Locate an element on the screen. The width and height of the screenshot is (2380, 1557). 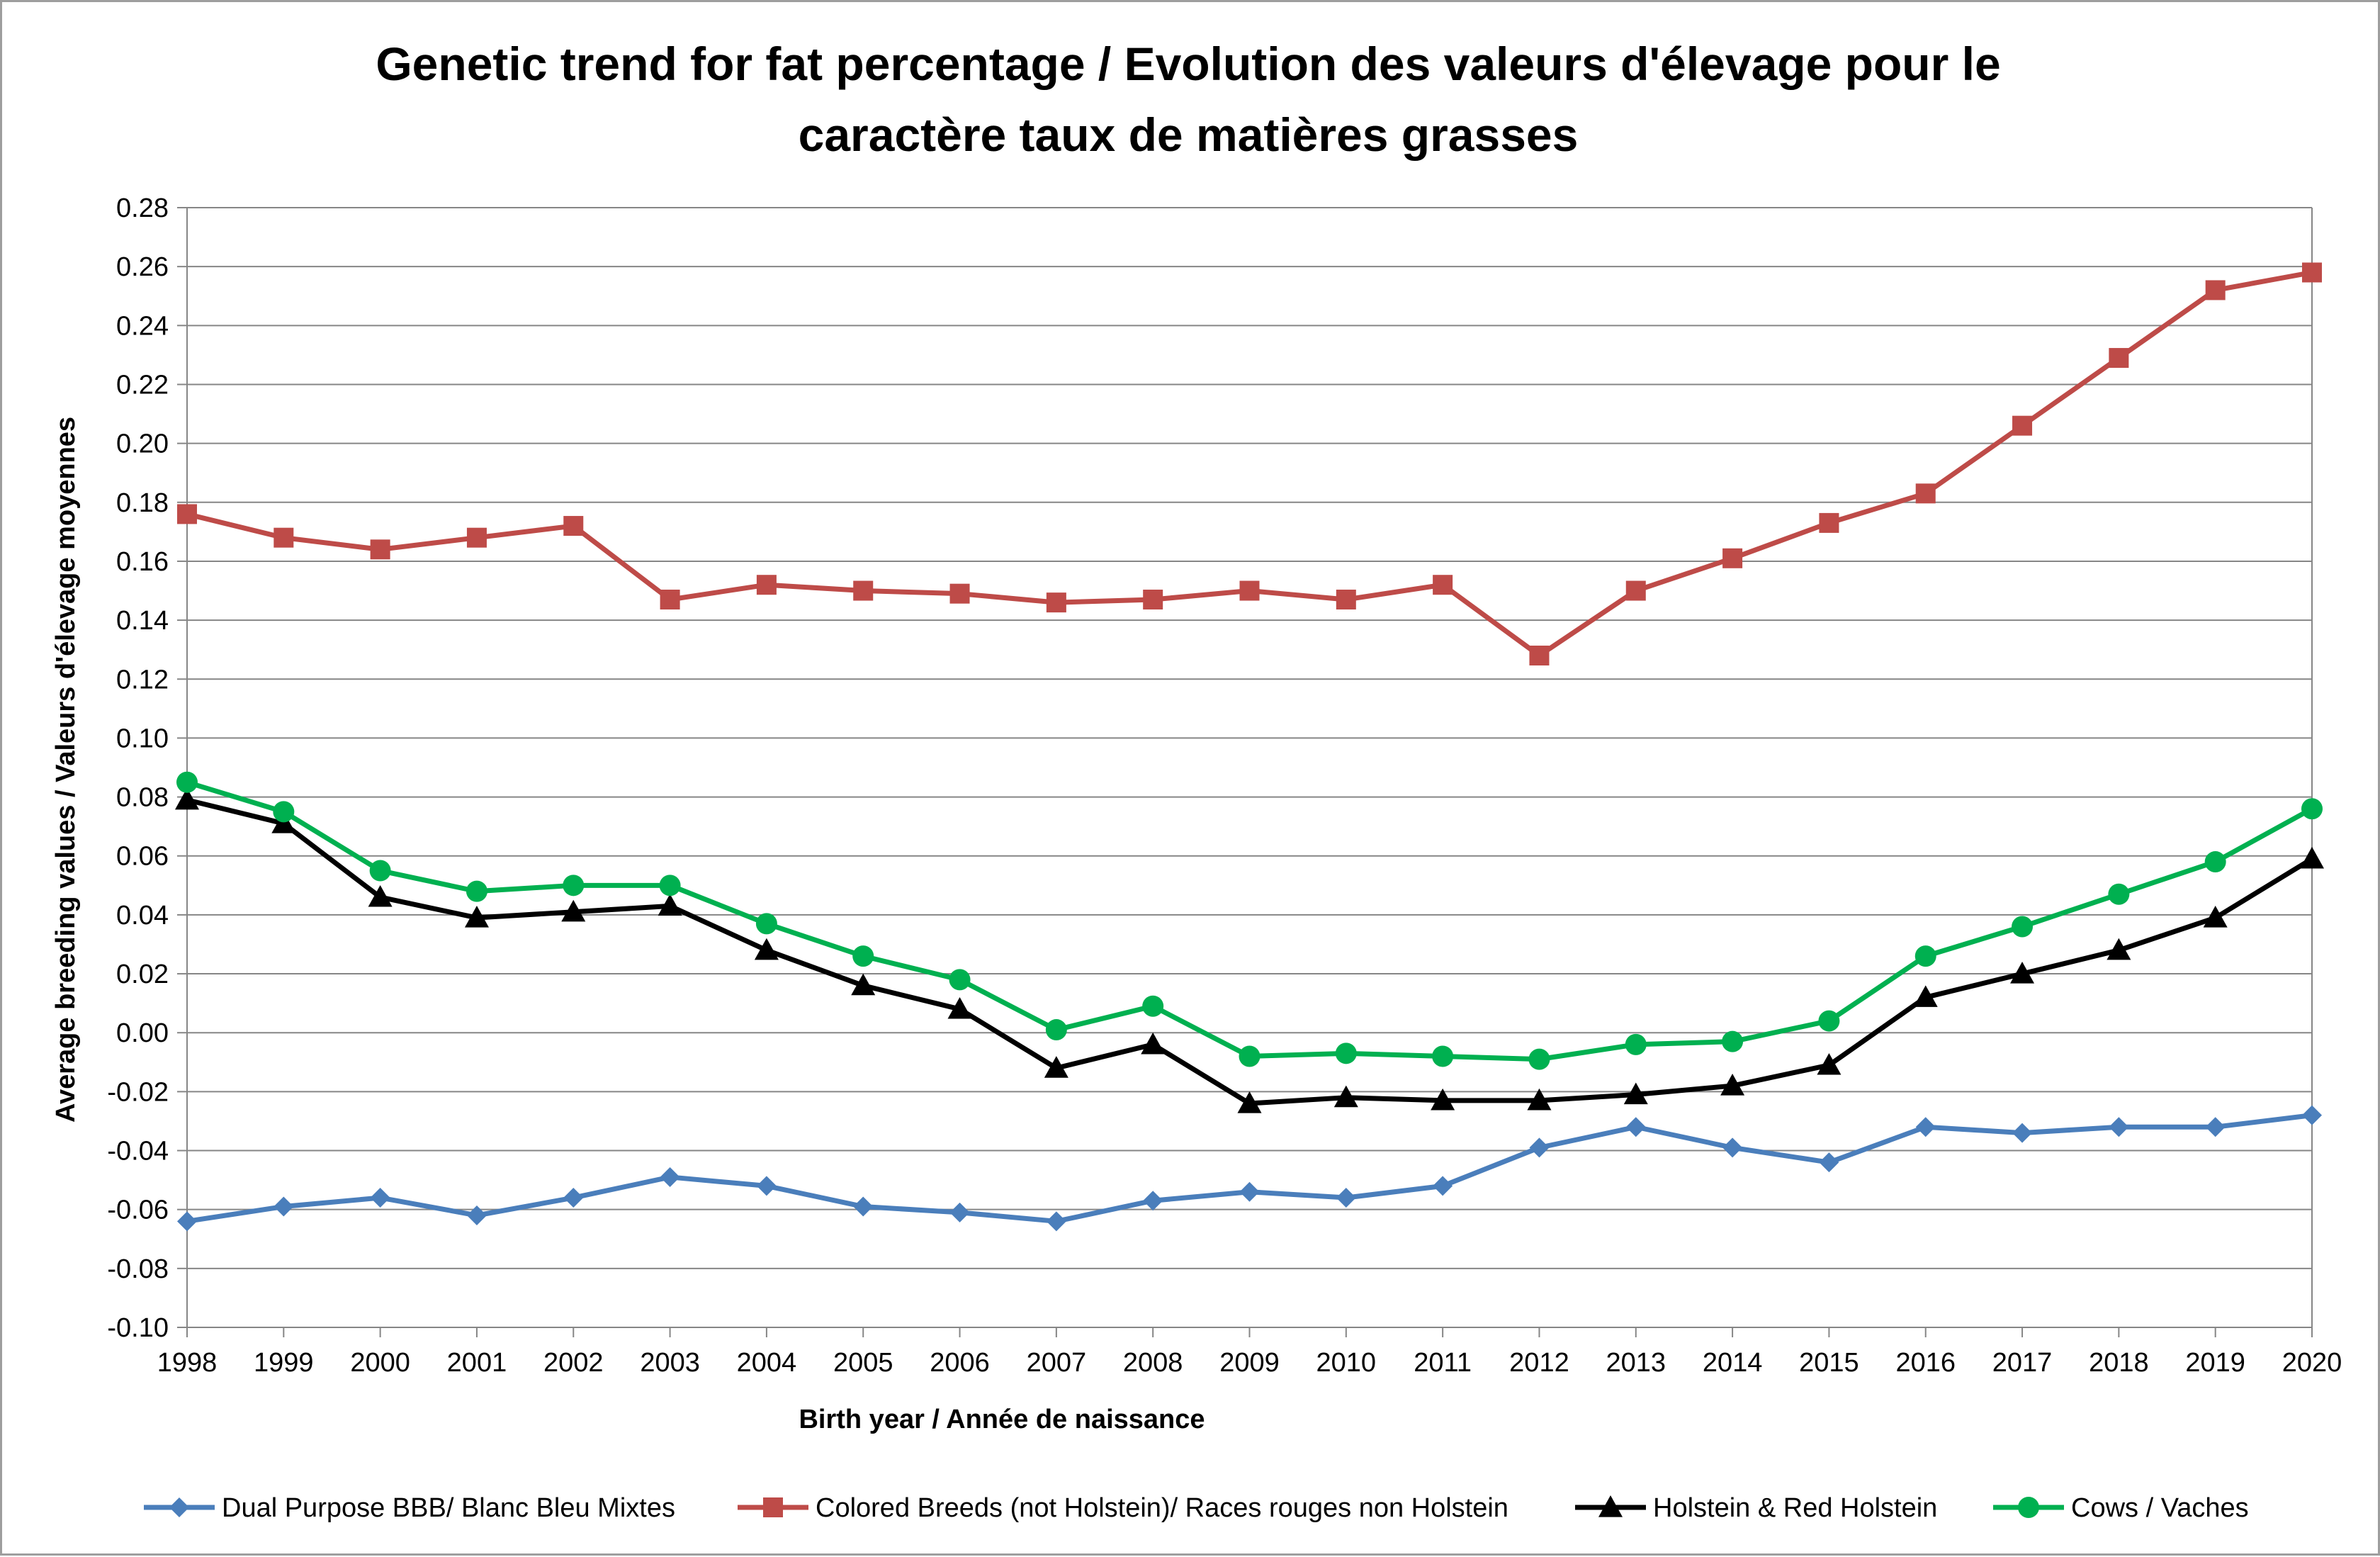
y-tick-label: 0.10 is located at coordinates (142, 738).